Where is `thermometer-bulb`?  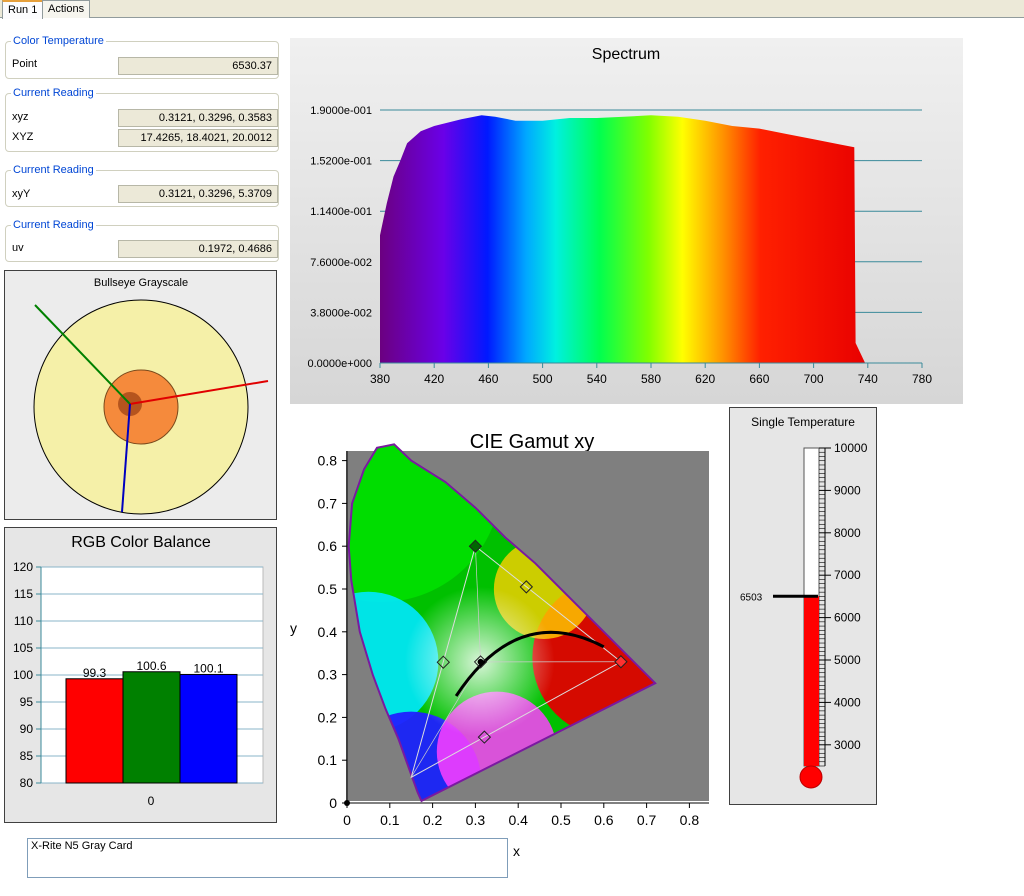
thermometer-bulb is located at coordinates (811, 777).